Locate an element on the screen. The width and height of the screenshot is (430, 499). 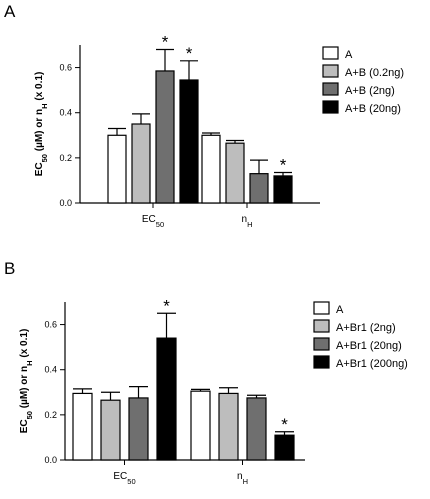
legend-label: A+B (20ng) is located at coordinates (373, 109).